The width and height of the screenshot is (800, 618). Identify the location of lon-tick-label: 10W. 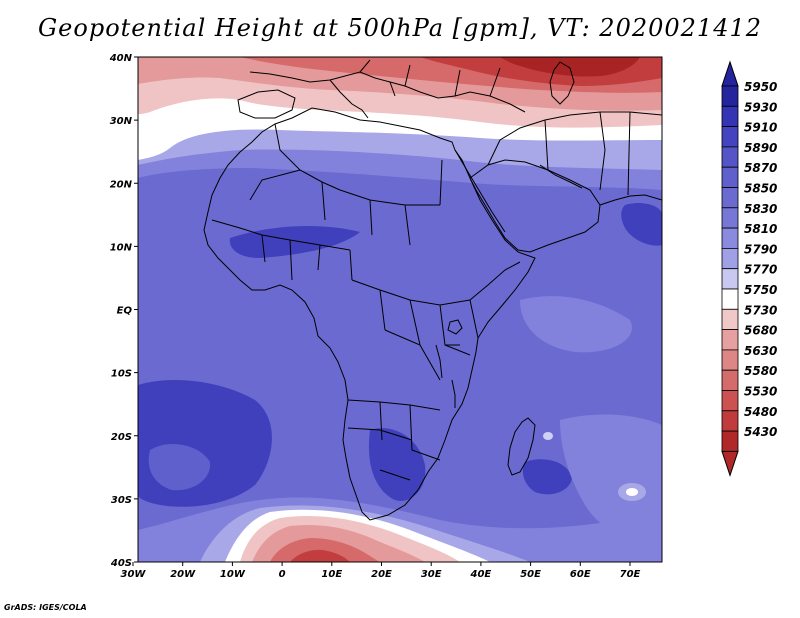
(233, 574).